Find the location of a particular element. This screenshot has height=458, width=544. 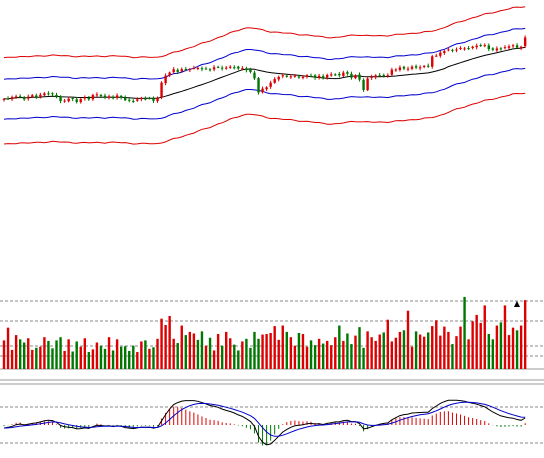

inner-envelope-upper is located at coordinates (264, 53).